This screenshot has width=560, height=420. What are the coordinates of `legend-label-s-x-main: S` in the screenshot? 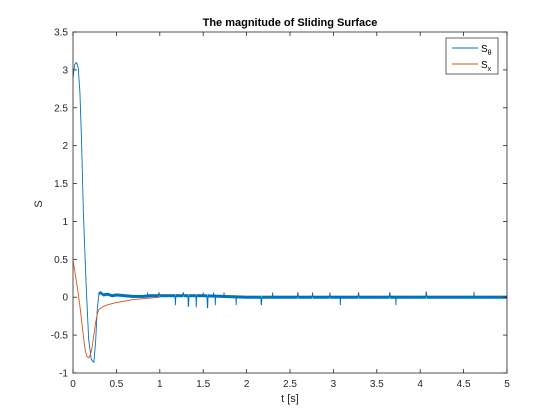 It's located at (484, 65).